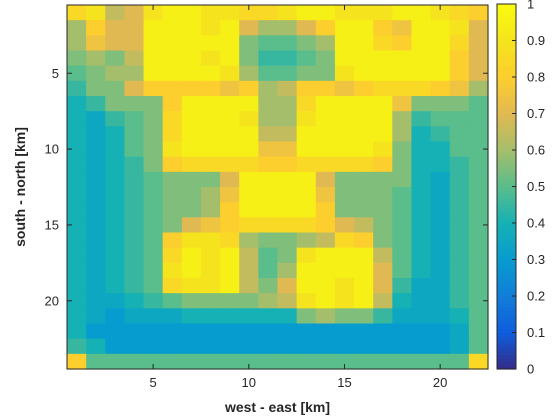 The height and width of the screenshot is (419, 554). I want to click on colorbar: 0 0.1 0.2 0.3 0.4 0.5 0.6 0.7 0.8 0.9 1, so click(520, 188).